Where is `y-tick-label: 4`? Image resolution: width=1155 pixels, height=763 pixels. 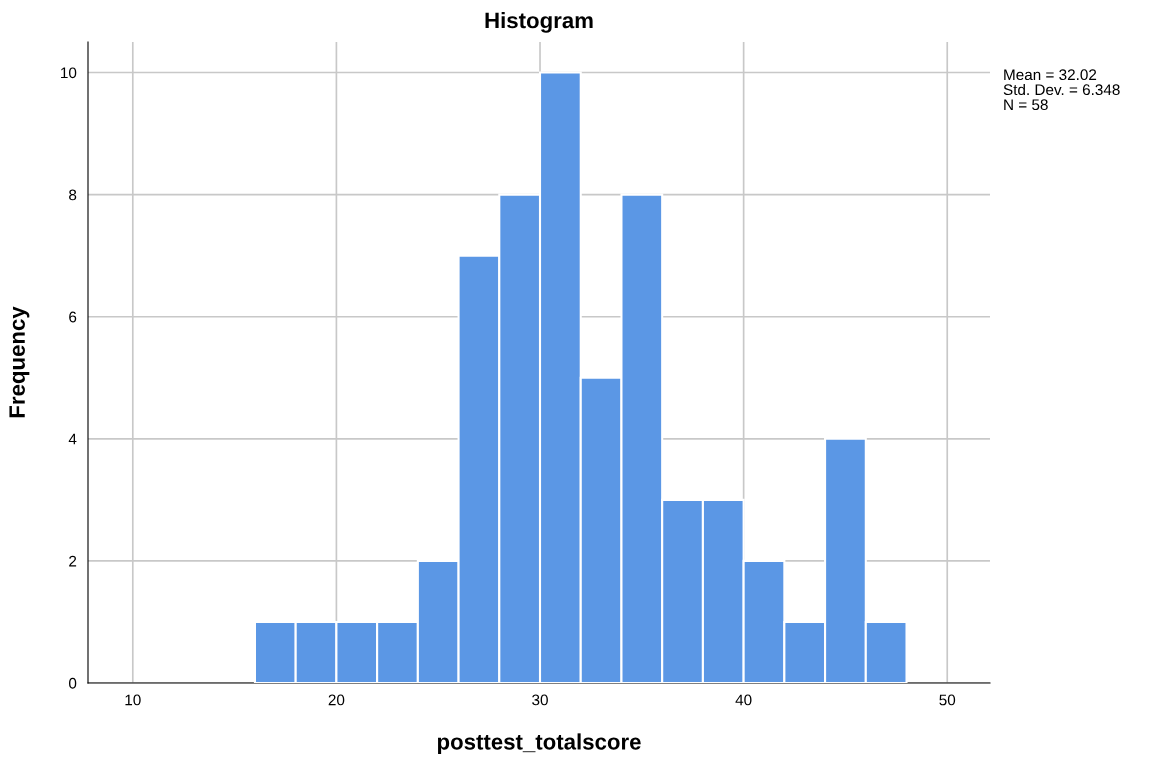 y-tick-label: 4 is located at coordinates (72, 439).